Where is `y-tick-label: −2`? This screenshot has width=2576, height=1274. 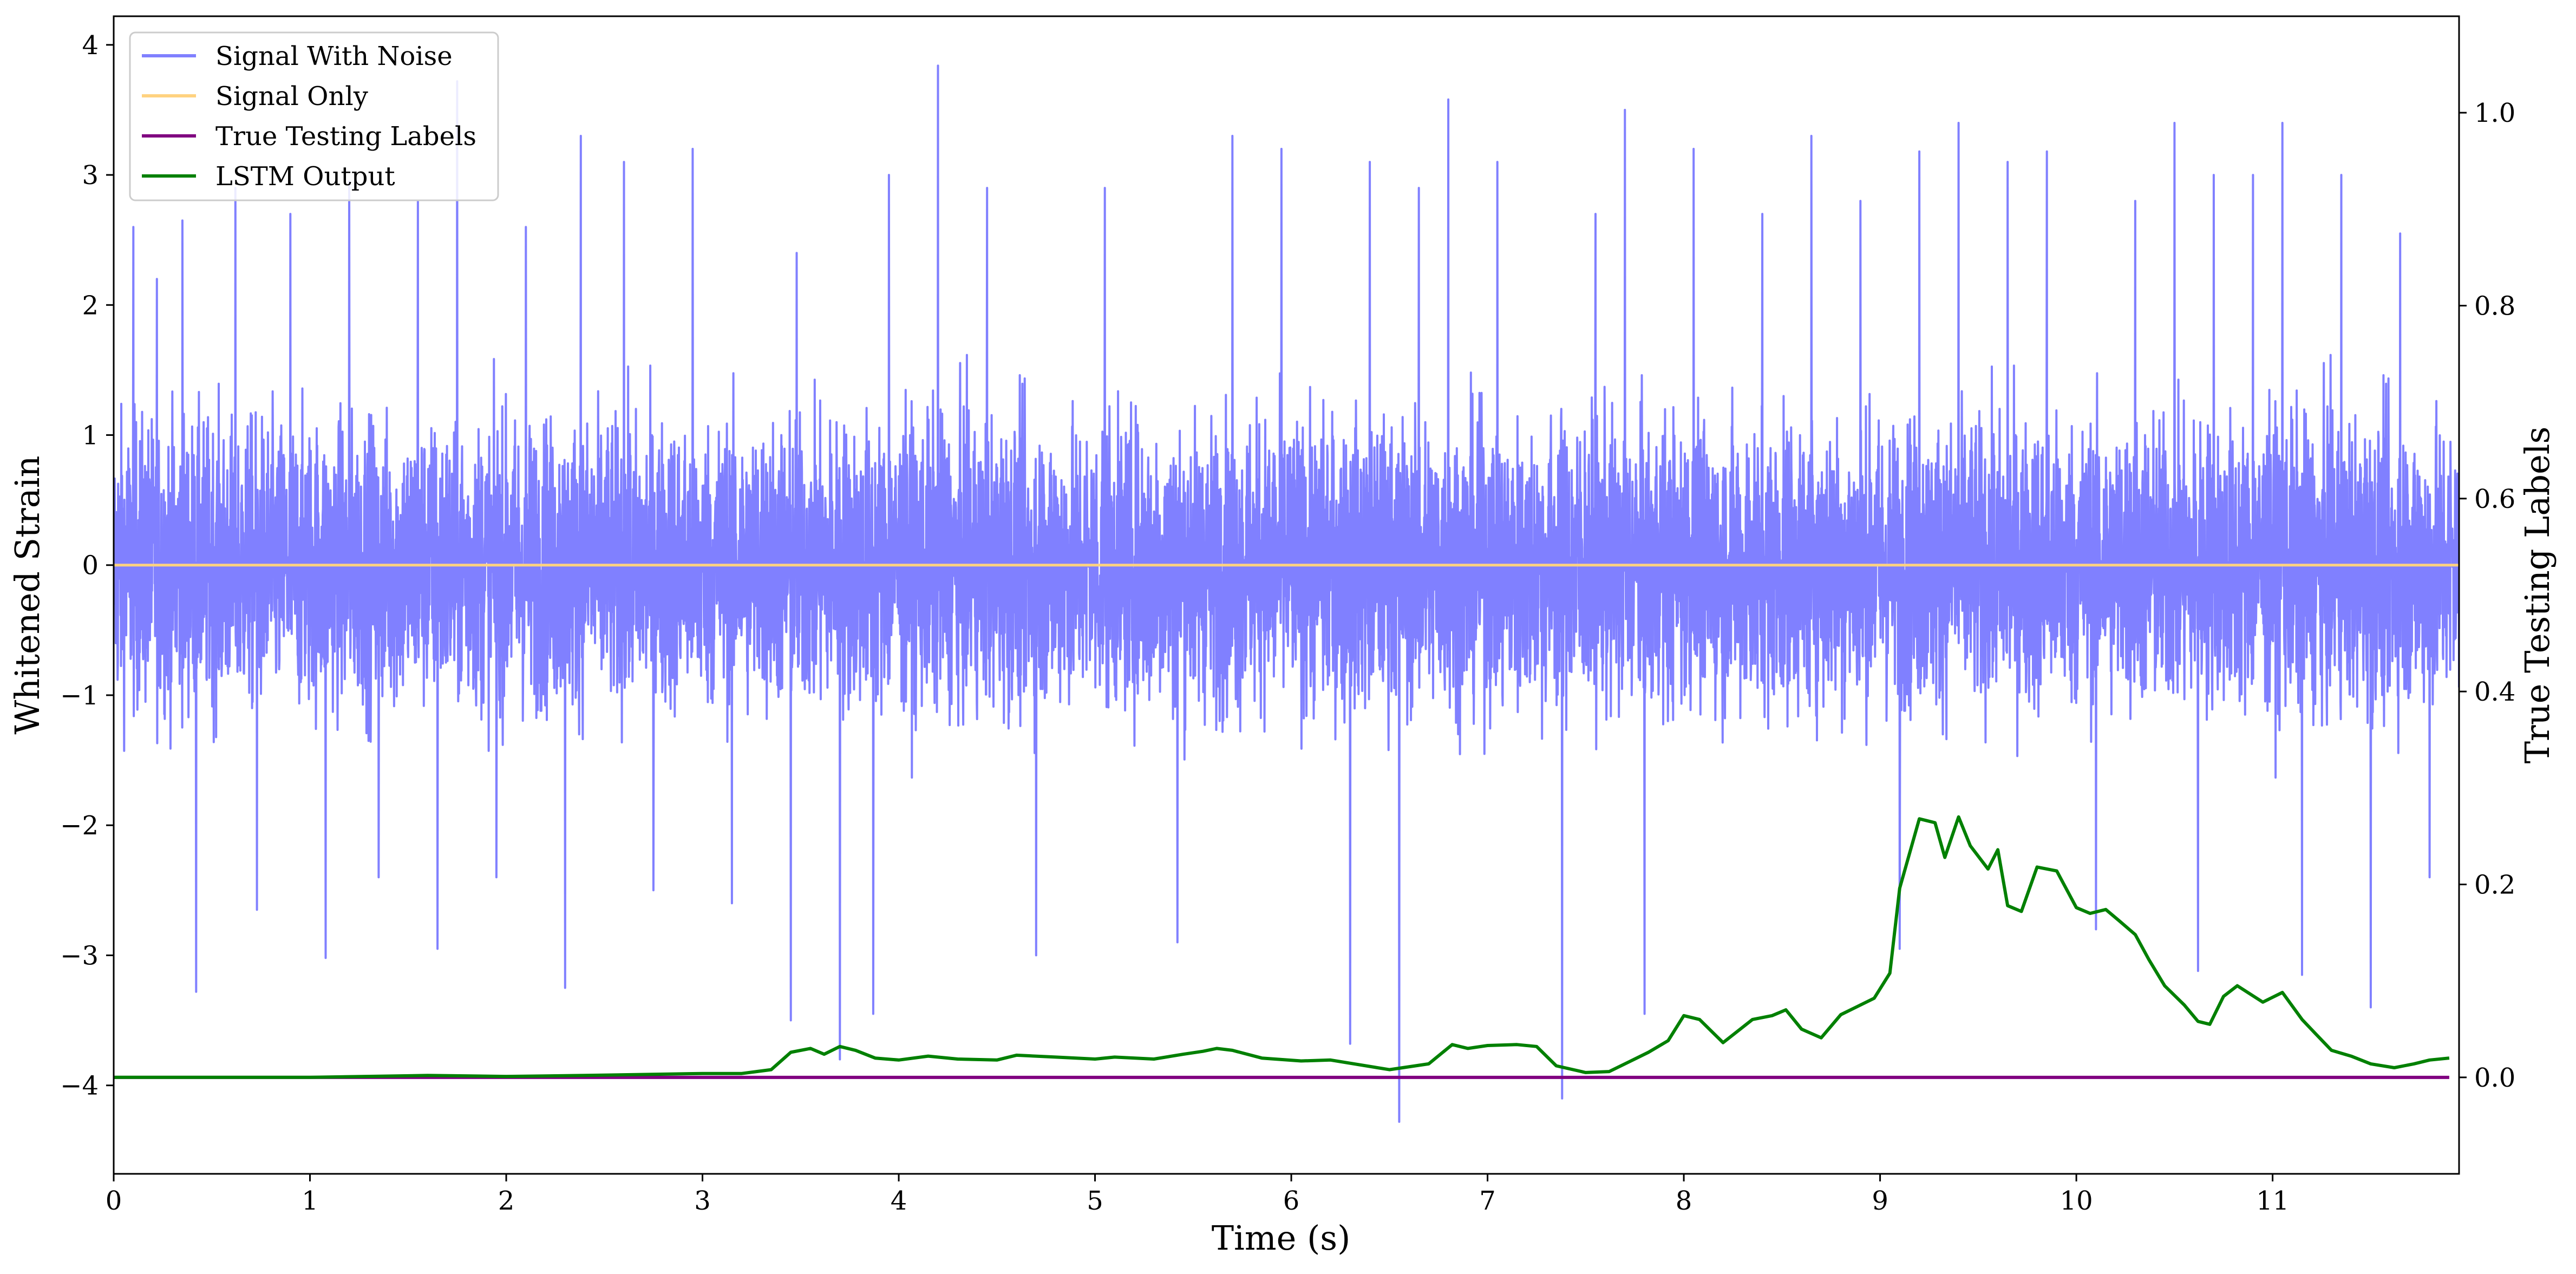 y-tick-label: −2 is located at coordinates (79, 826).